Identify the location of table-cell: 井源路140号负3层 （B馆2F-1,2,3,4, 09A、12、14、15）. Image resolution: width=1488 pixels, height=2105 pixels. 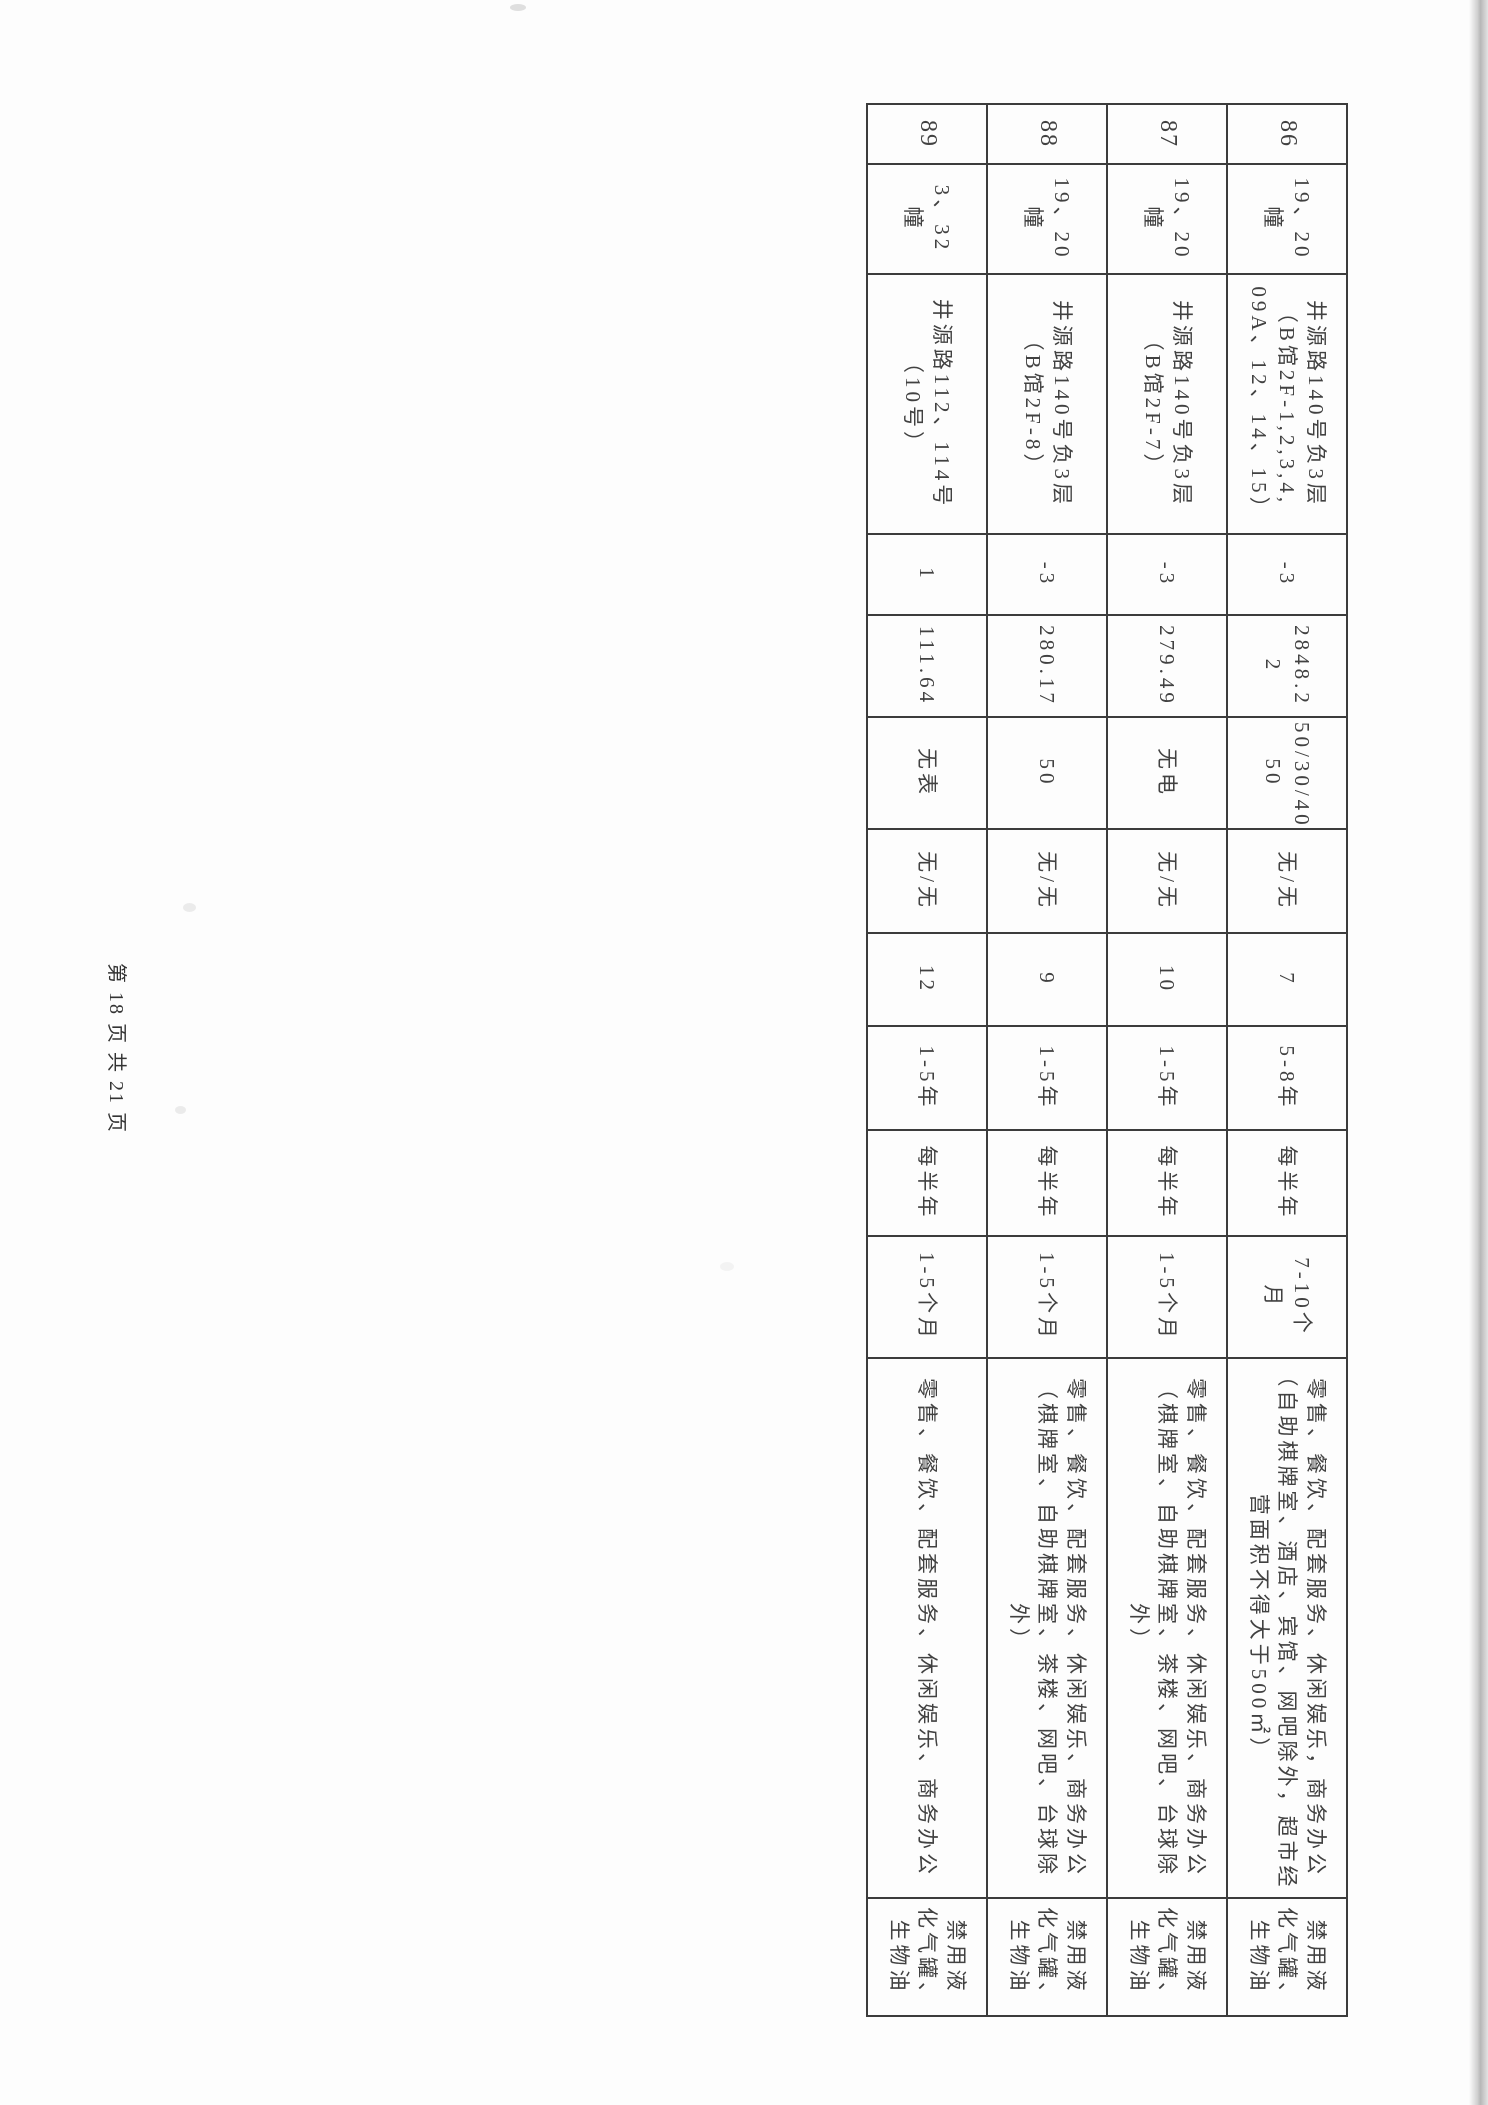
(1287, 404).